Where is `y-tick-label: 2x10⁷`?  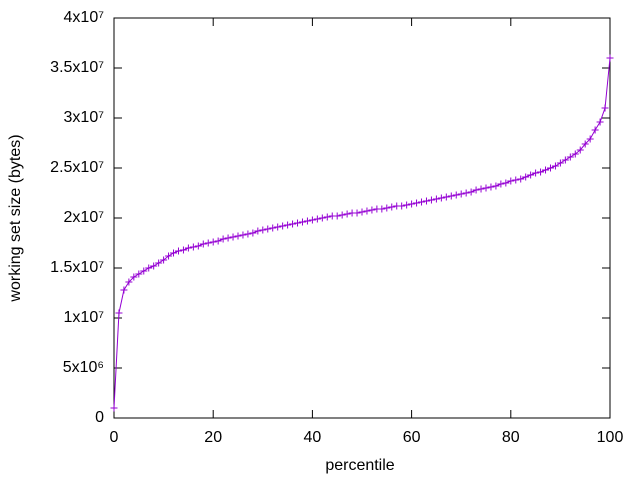
y-tick-label: 2x10⁷ is located at coordinates (84, 217).